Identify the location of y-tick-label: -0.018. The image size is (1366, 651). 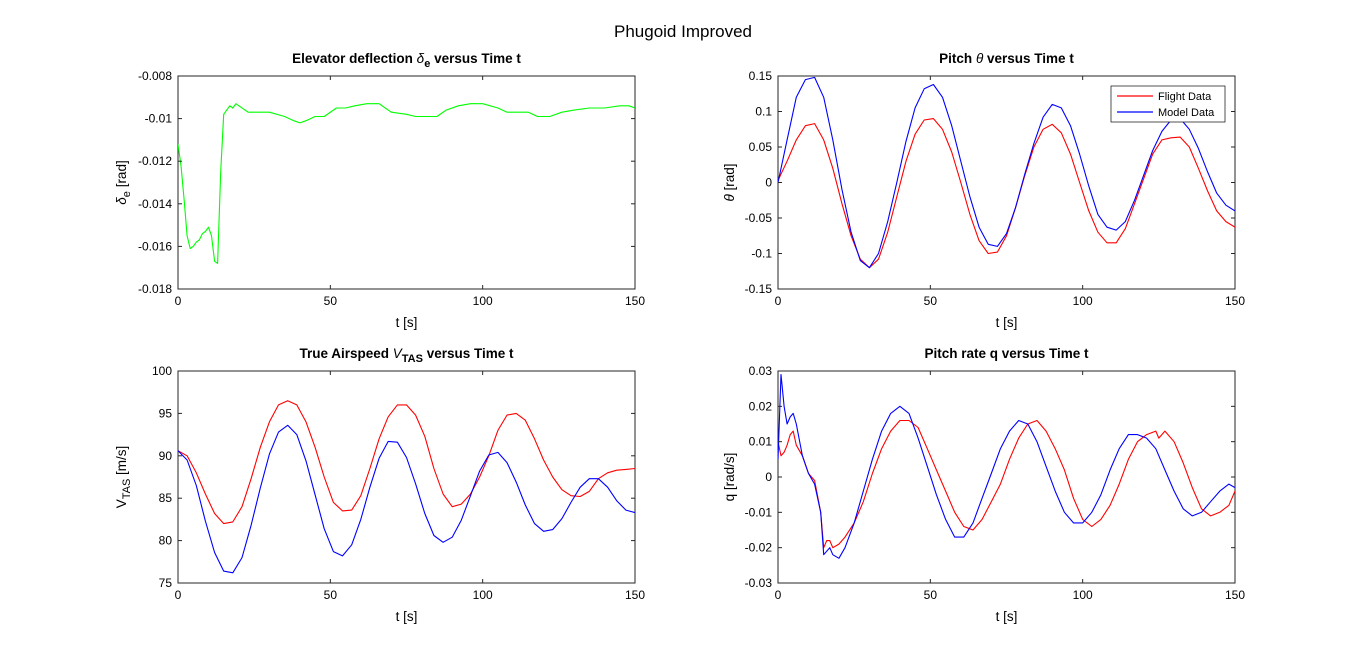
(155, 289).